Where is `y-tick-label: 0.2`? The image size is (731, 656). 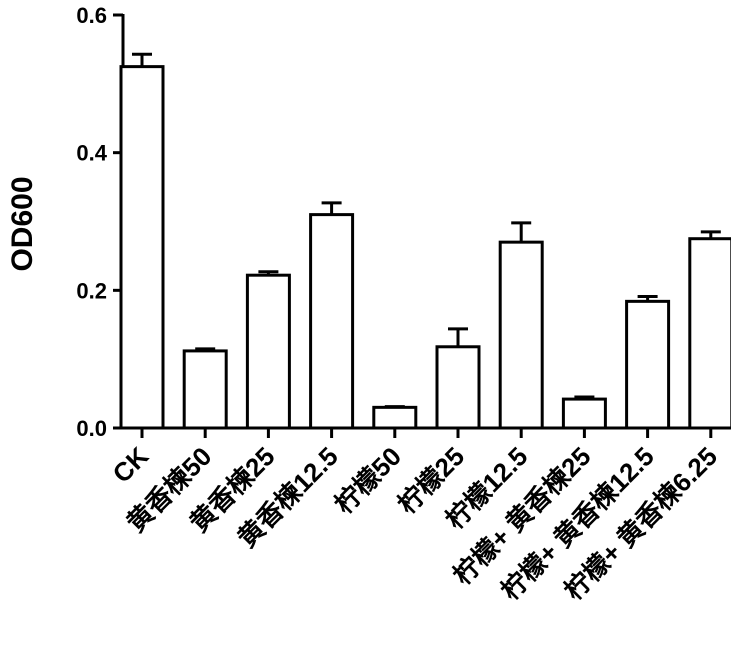 y-tick-label: 0.2 is located at coordinates (91, 290).